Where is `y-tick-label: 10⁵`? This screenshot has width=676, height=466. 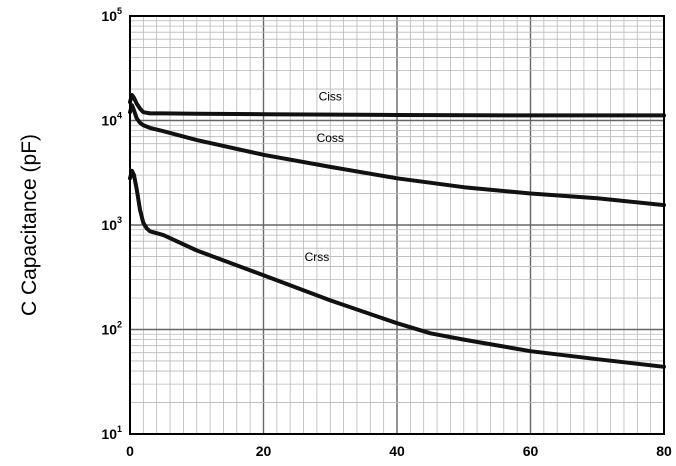 y-tick-label: 10⁵ is located at coordinates (111, 15).